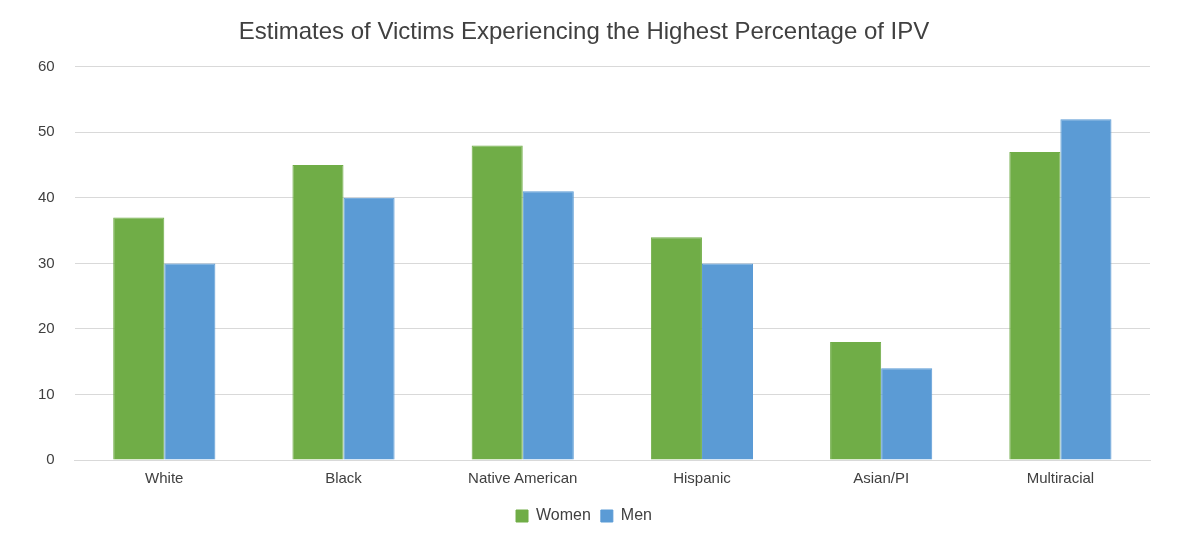 The image size is (1178, 542). What do you see at coordinates (584, 31) in the screenshot?
I see `chart-title: Estimates of Victims Experiencing the Highest Percentage of IPV` at bounding box center [584, 31].